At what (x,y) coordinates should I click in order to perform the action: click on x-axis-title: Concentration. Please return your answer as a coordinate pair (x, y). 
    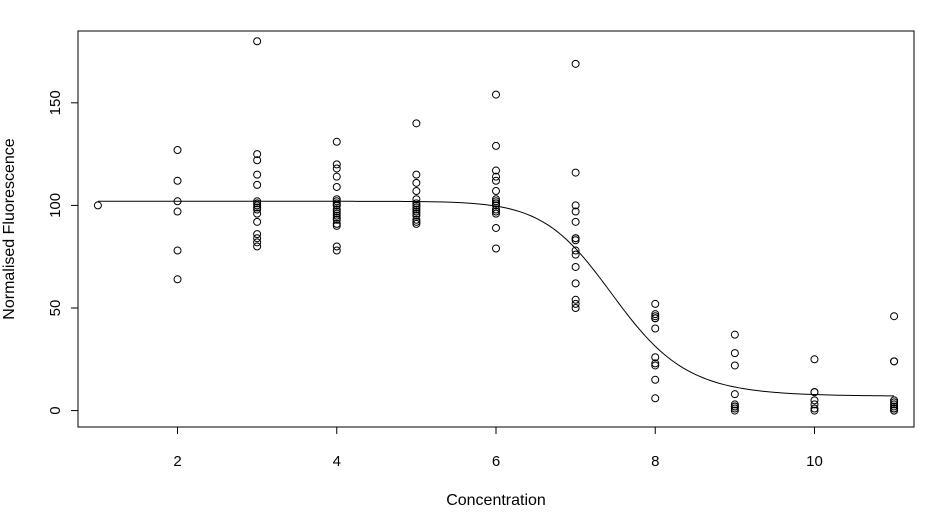
    Looking at the image, I should click on (496, 500).